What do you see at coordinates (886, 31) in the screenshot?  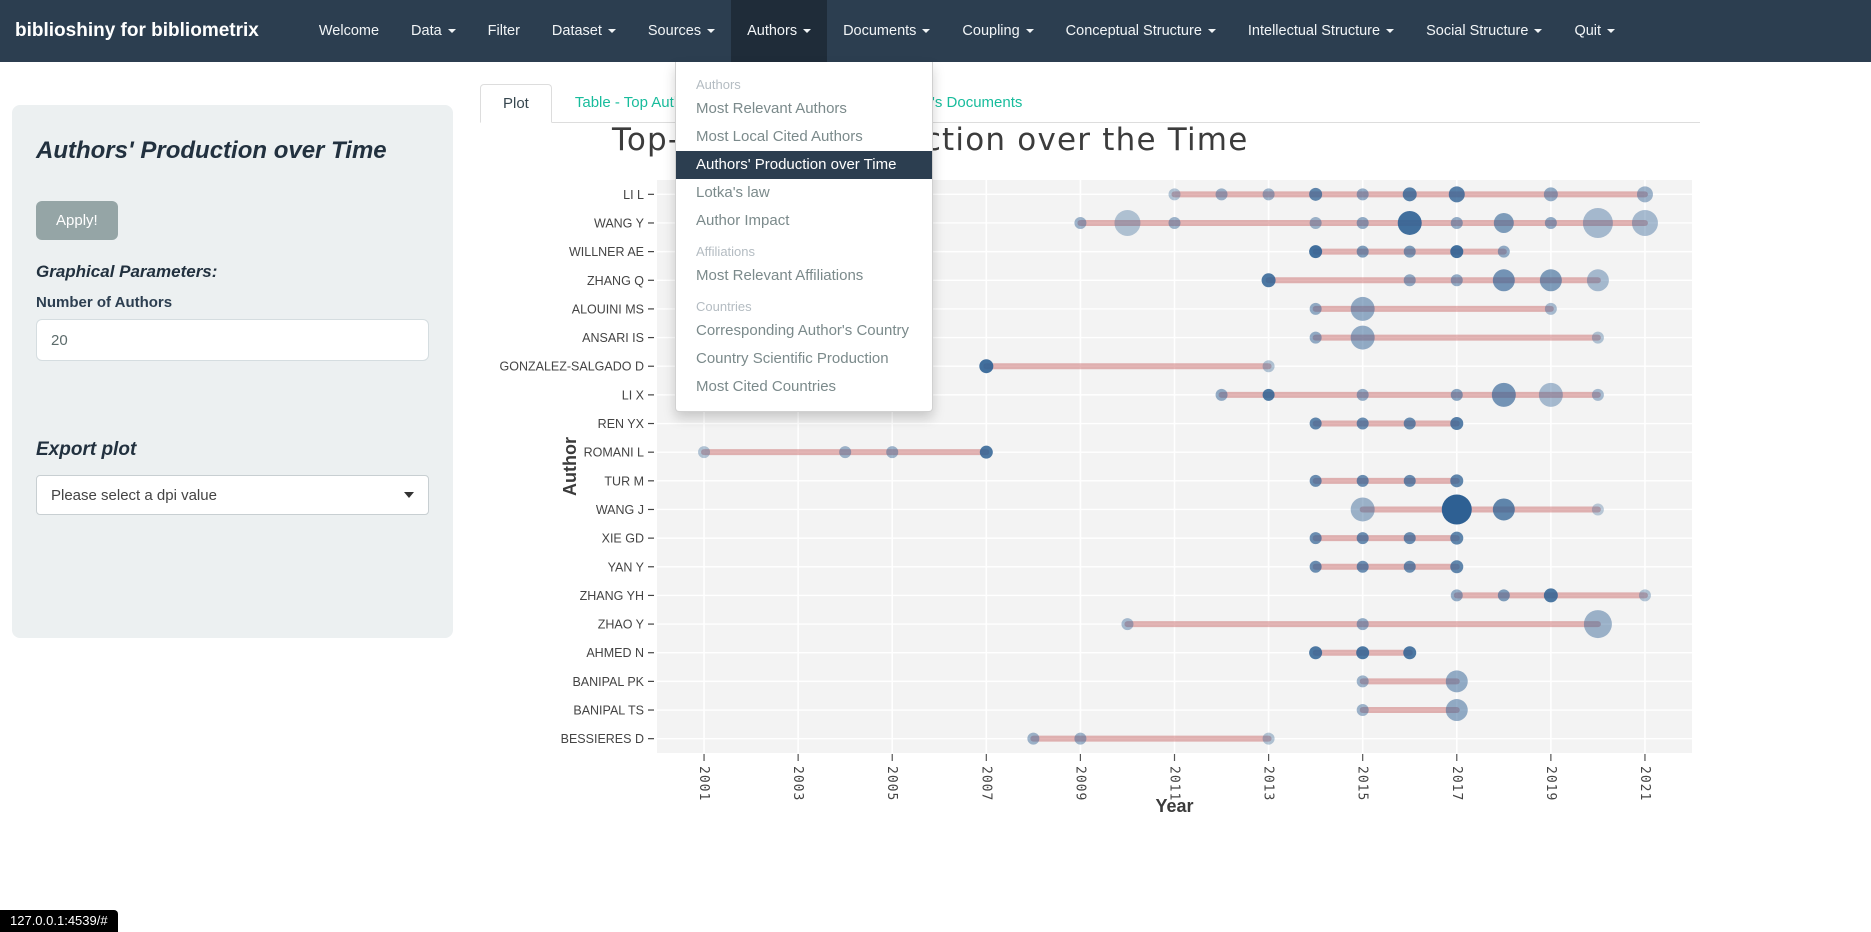 I see `nav-item-documents: Documents` at bounding box center [886, 31].